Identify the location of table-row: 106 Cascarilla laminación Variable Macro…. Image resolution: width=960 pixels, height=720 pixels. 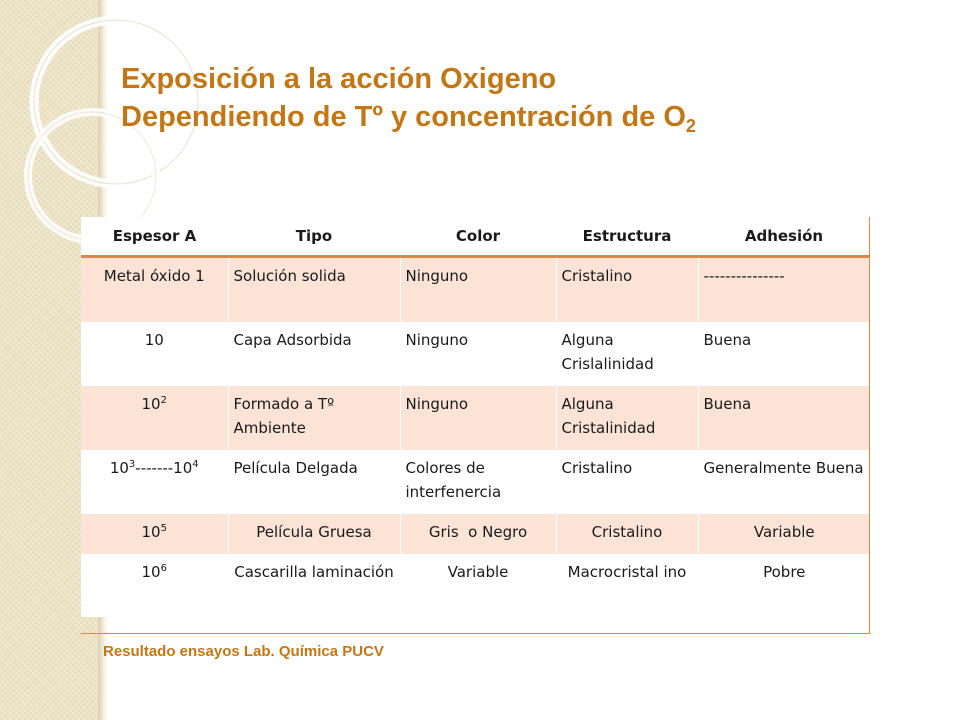
(475, 585).